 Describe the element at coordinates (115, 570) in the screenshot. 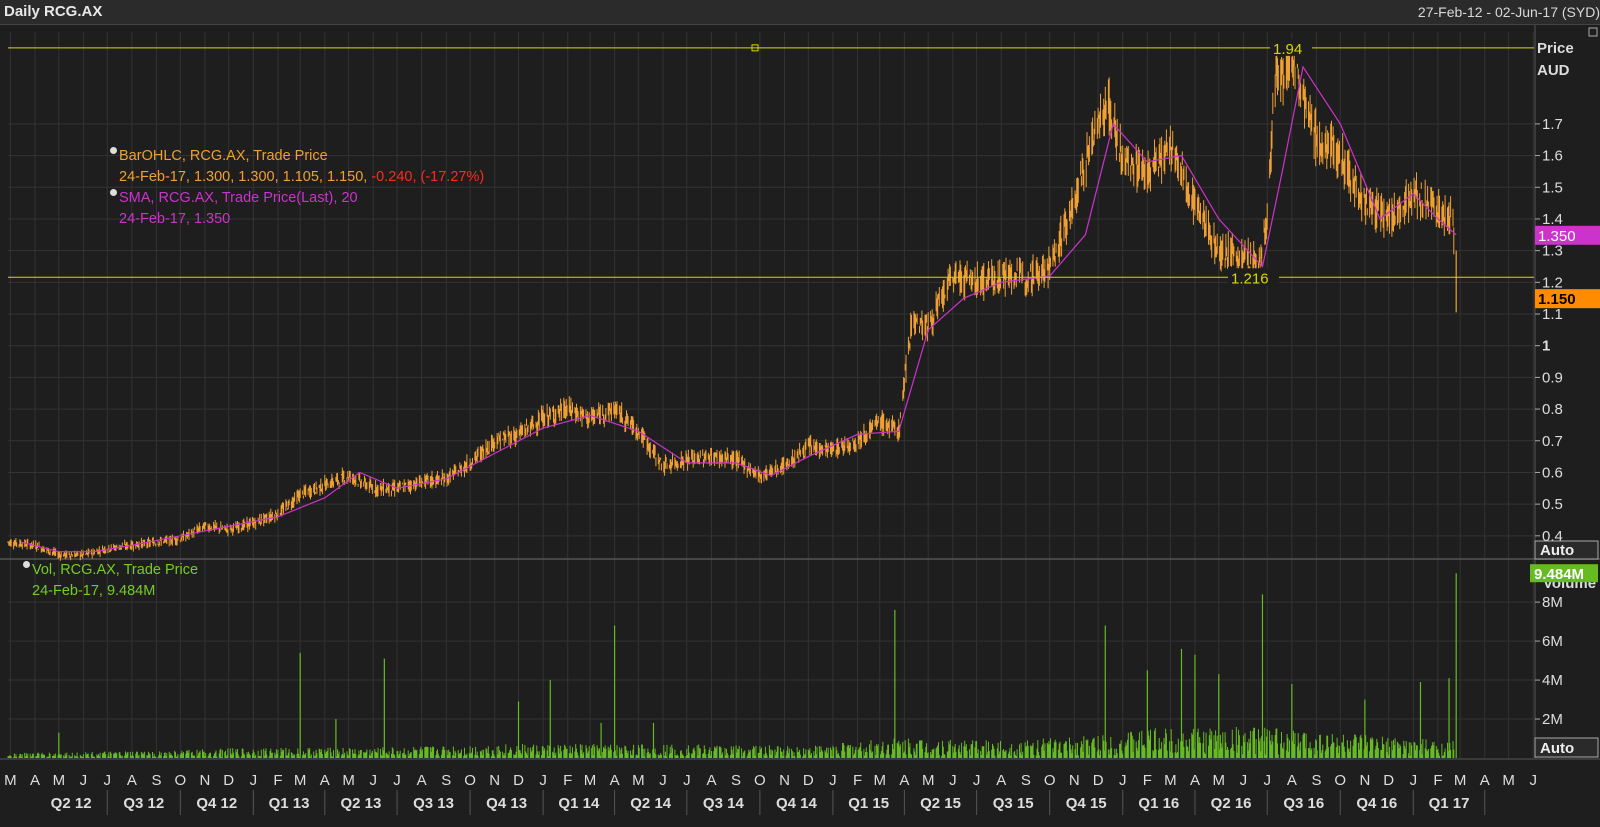

I see `legend-vol-name: Vol, RCG.AX, Trade Price` at that location.